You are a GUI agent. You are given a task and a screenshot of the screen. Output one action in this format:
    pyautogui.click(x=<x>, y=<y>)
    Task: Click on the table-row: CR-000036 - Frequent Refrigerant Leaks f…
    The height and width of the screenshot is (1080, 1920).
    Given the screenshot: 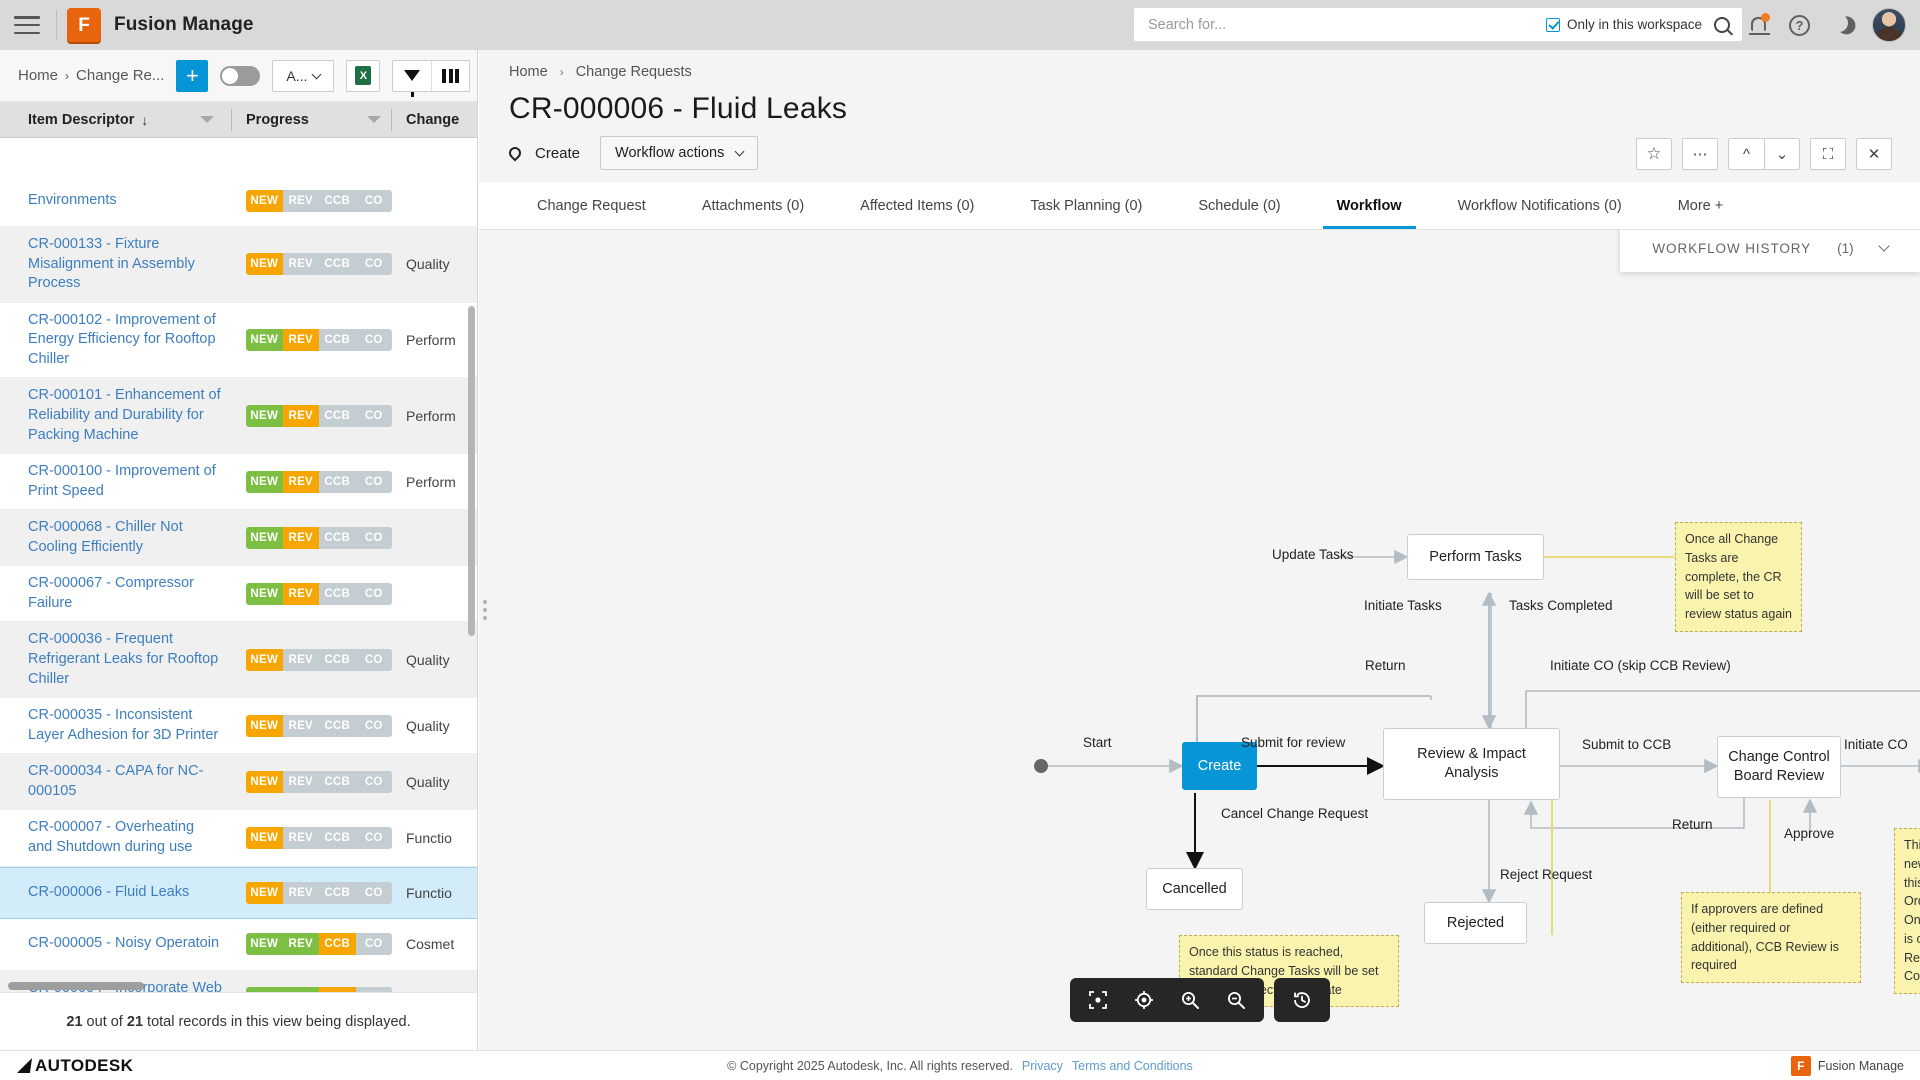 What is the action you would take?
    pyautogui.click(x=238, y=660)
    